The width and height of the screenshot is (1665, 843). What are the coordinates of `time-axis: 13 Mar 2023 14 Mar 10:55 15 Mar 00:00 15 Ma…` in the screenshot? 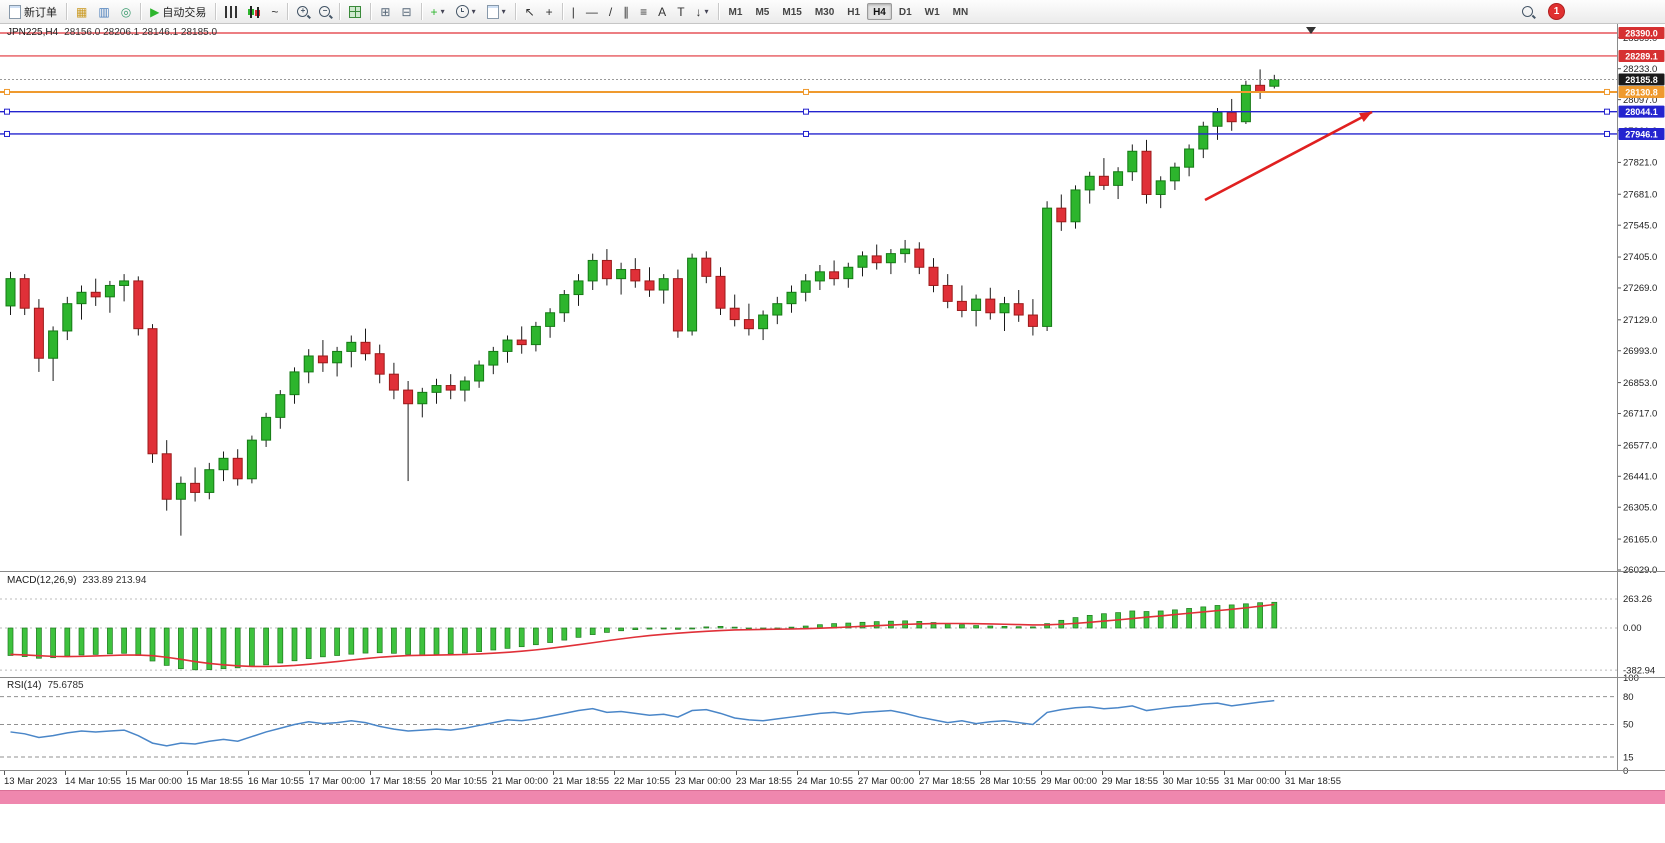 It's located at (672, 779).